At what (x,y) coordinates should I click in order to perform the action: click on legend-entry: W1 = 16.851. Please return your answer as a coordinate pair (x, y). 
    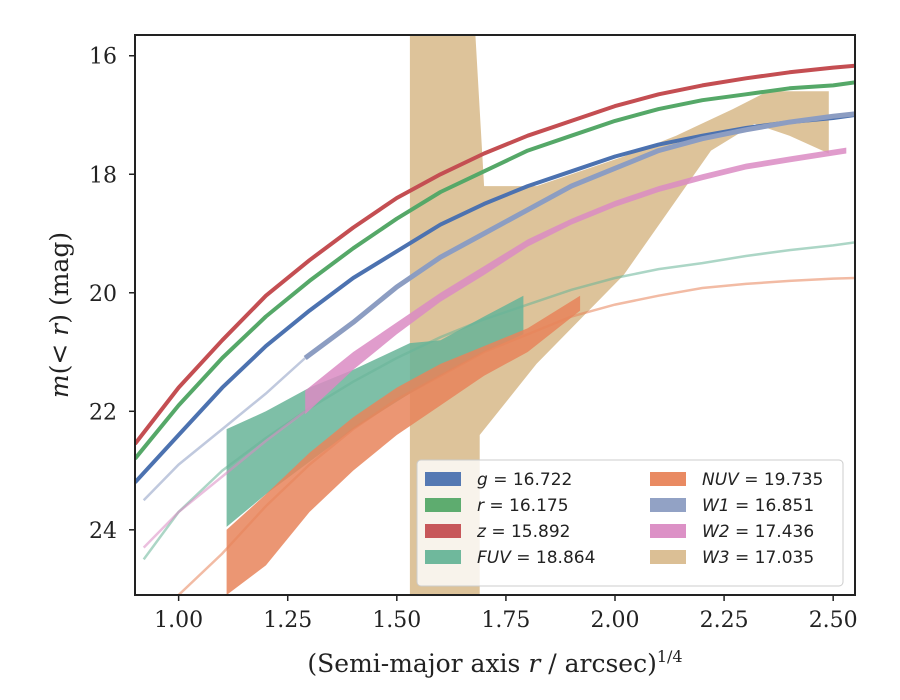
    Looking at the image, I should click on (758, 506).